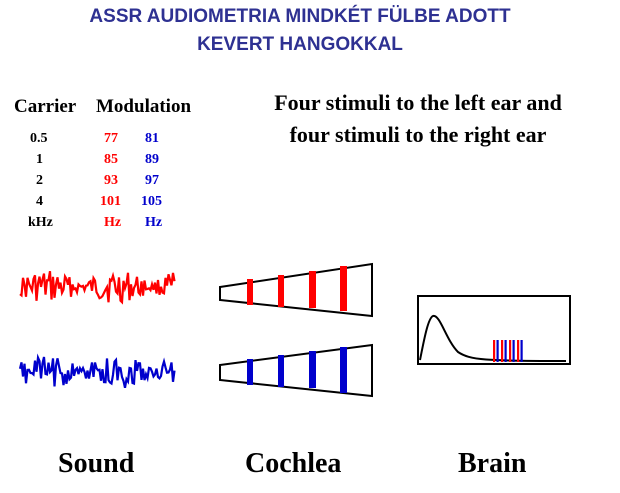  Describe the element at coordinates (97, 288) in the screenshot. I see `left-ear-sound-wave` at that location.